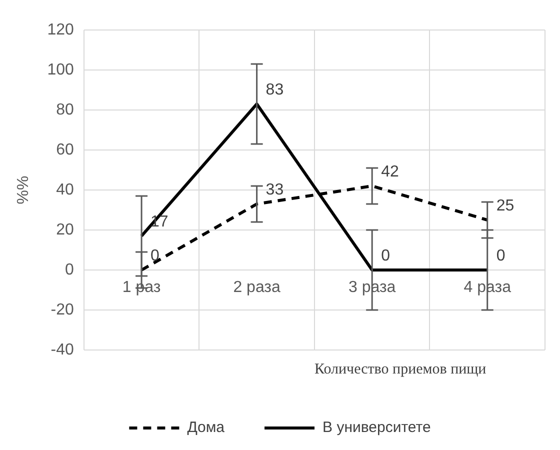 This screenshot has height=450, width=560. What do you see at coordinates (60, 69) in the screenshot?
I see `y-tick-label: 100` at bounding box center [60, 69].